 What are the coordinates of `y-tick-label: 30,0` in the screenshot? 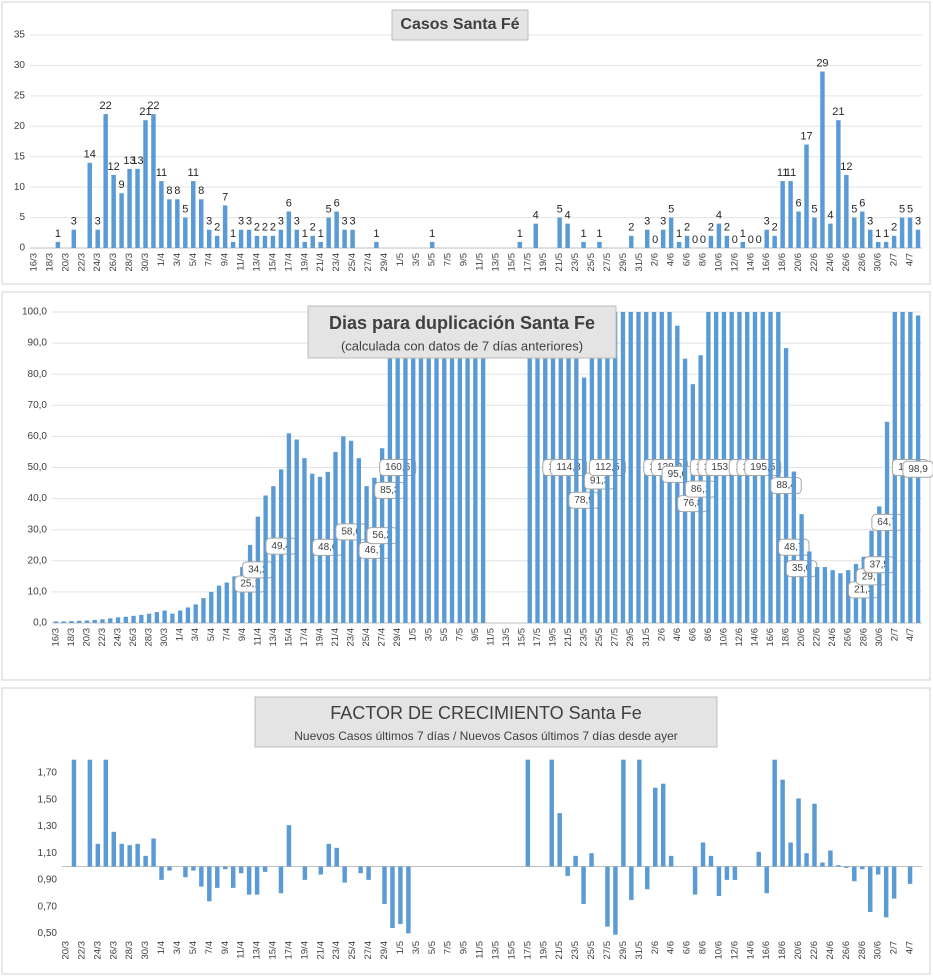 It's located at (38, 529).